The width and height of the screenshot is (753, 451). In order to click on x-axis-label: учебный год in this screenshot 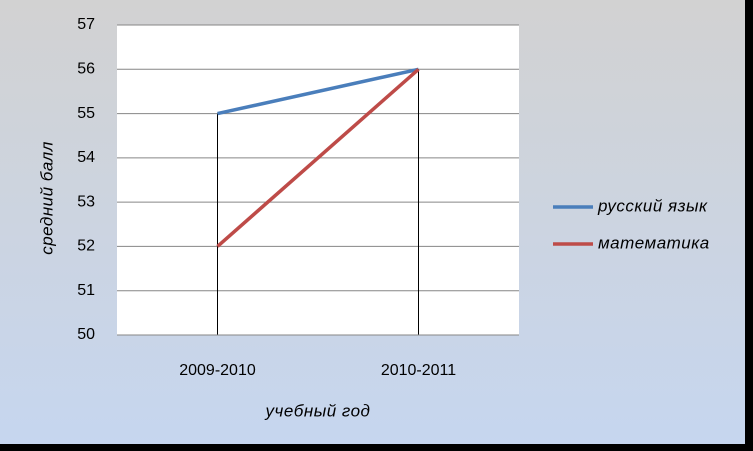, I will do `click(318, 410)`.